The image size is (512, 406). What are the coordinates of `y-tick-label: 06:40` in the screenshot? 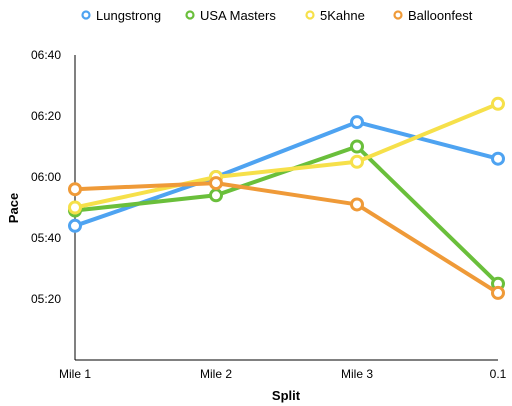 It's located at (46, 55).